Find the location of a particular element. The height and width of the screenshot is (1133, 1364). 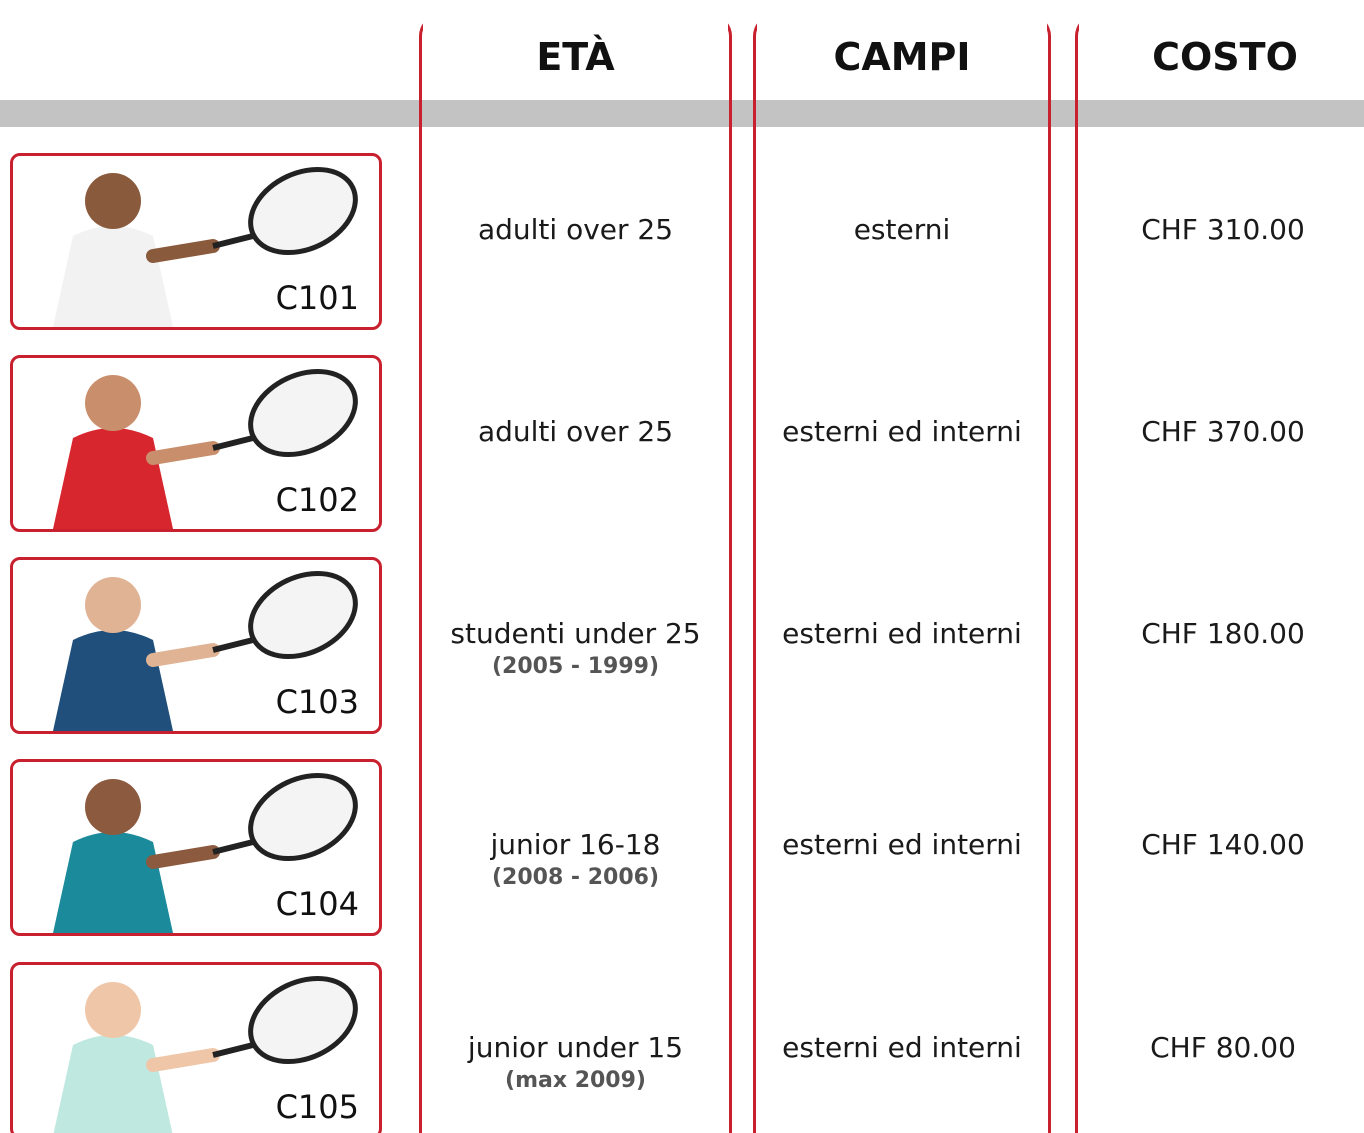

column-header: COSTO is located at coordinates (1221, 57).